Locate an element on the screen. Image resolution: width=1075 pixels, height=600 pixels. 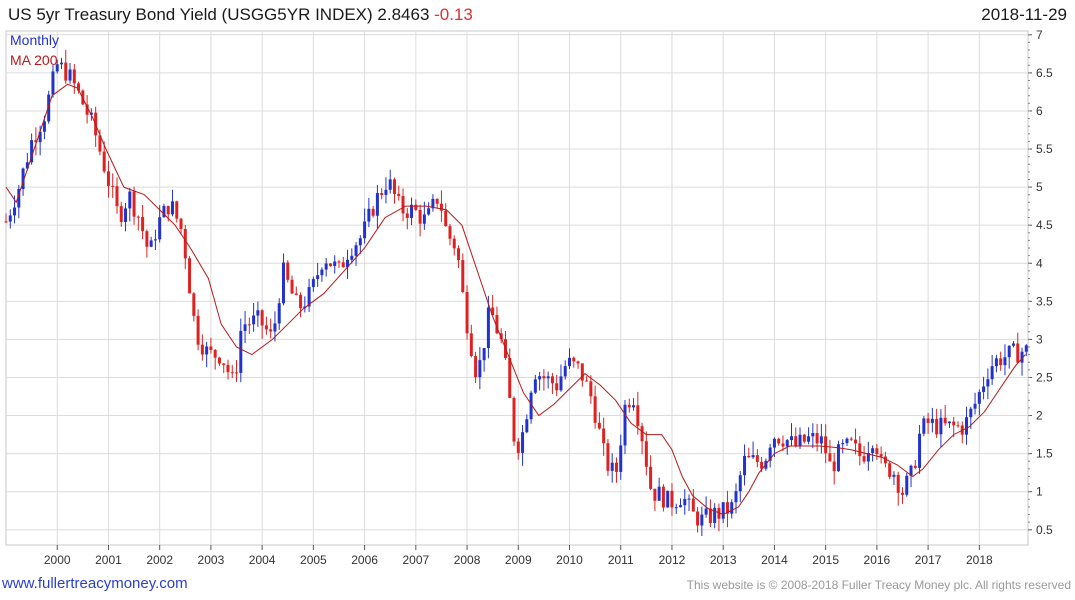
y-tick-label: 0.5 is located at coordinates (1044, 530).